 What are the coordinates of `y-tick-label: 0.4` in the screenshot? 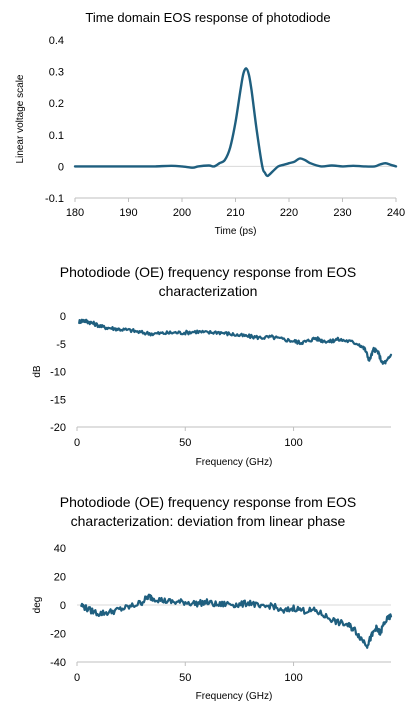 It's located at (56, 41).